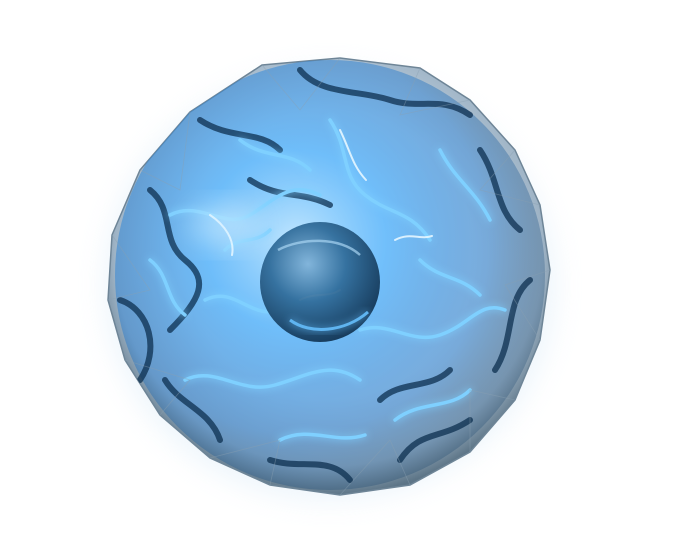  Describe the element at coordinates (320, 282) in the screenshot. I see `inner-core` at that location.